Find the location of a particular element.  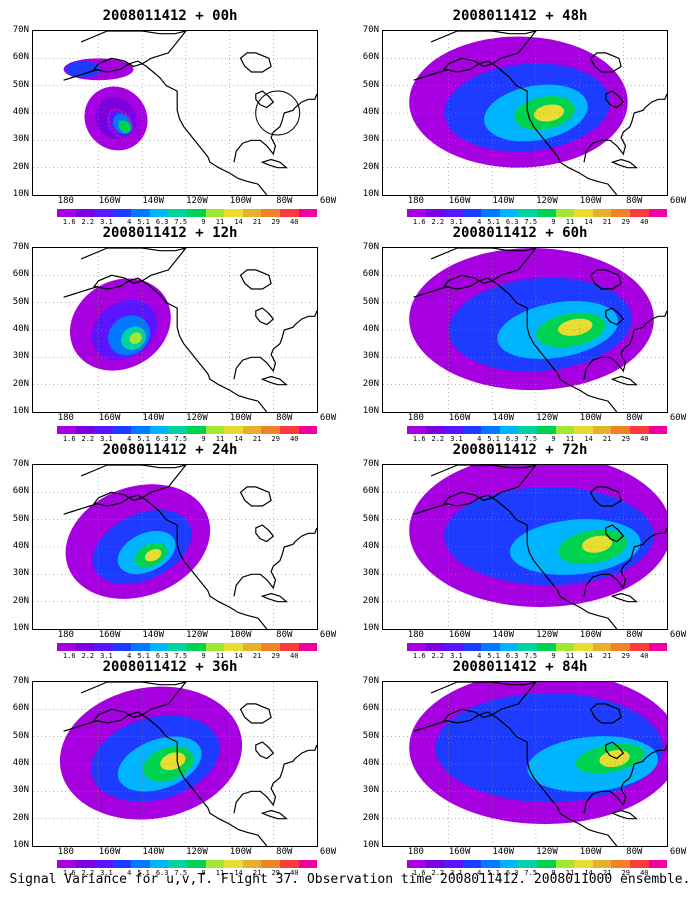

colorbar-tick-label: 9 is located at coordinates (203, 222).